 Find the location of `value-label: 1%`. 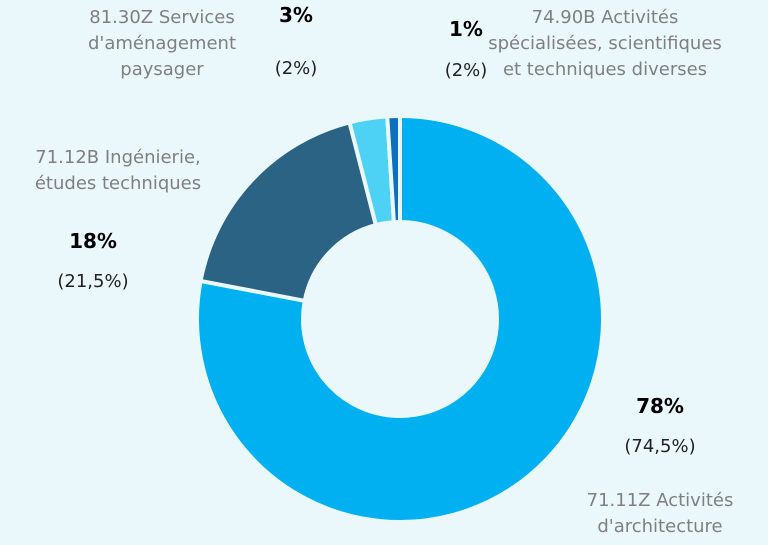

value-label: 1% is located at coordinates (466, 29).